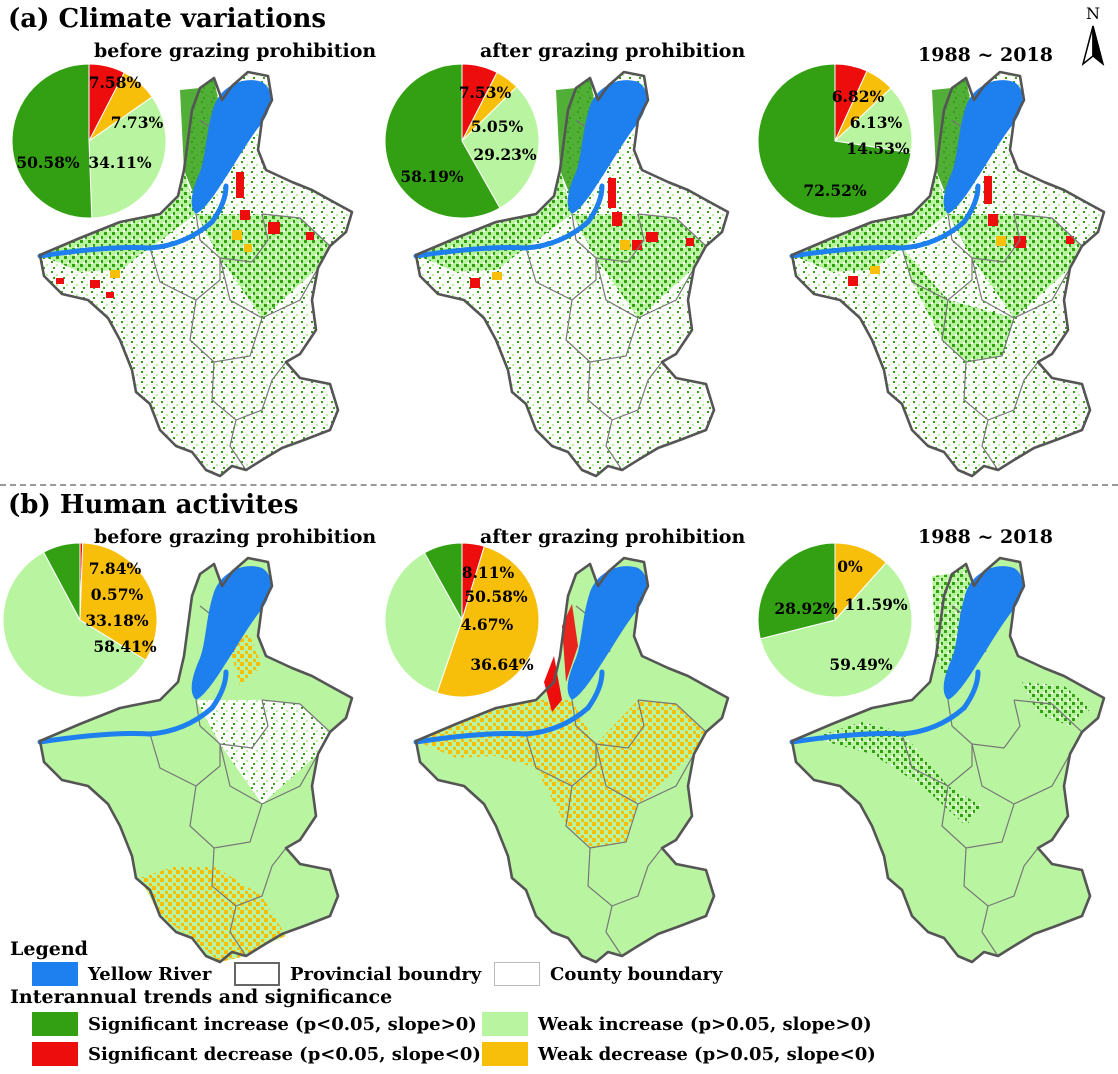 This screenshot has width=1118, height=1074. What do you see at coordinates (502, 664) in the screenshot?
I see `pie-label-weak-inc: 36.64%` at bounding box center [502, 664].